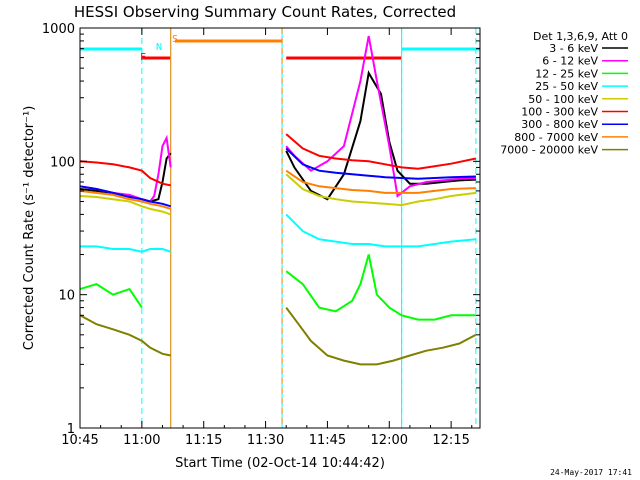  What do you see at coordinates (559, 112) in the screenshot?
I see `legend-label: 100 - 300 keV` at bounding box center [559, 112].